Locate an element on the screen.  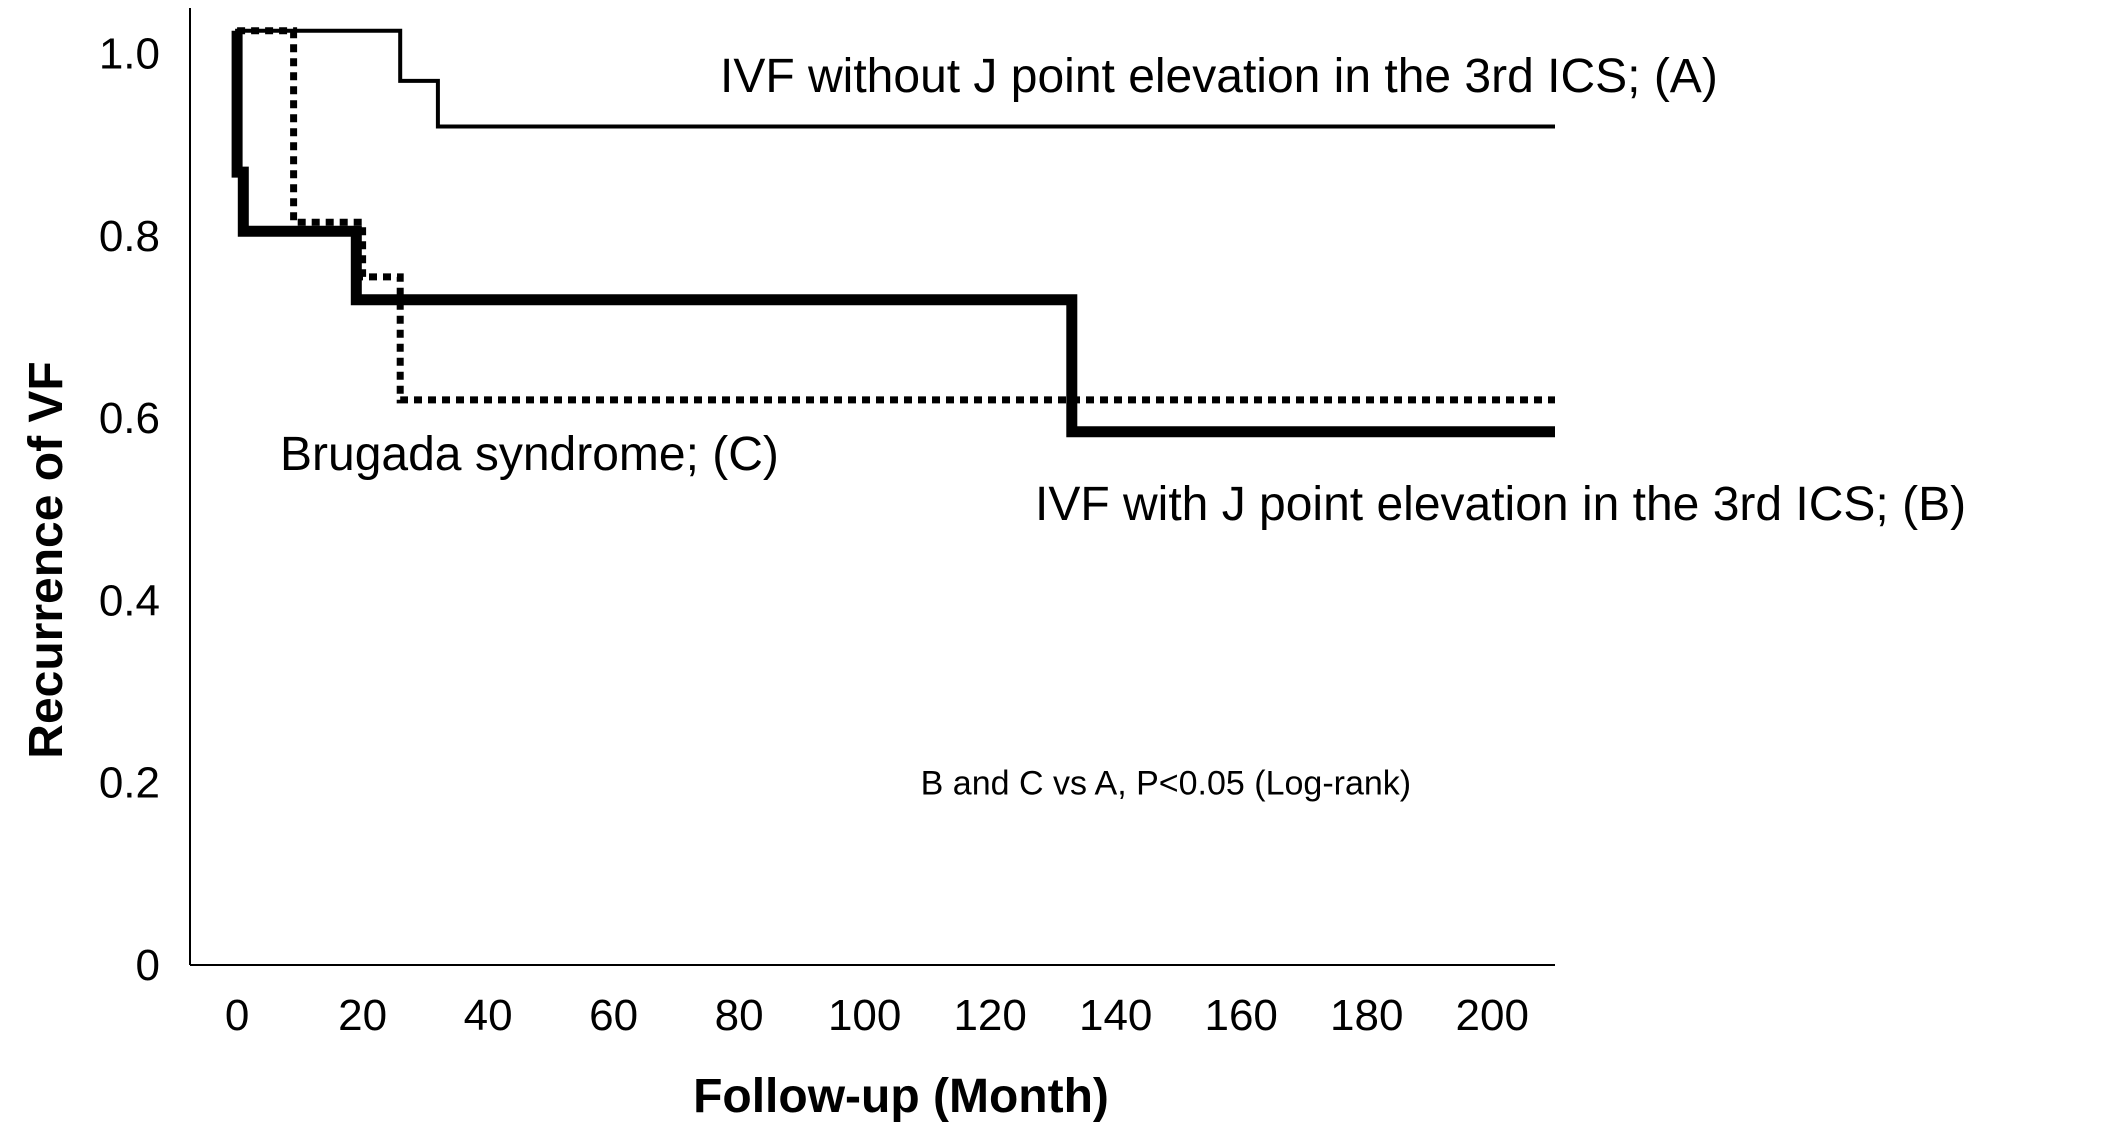
x-tick-label: 120 is located at coordinates (989, 1015).